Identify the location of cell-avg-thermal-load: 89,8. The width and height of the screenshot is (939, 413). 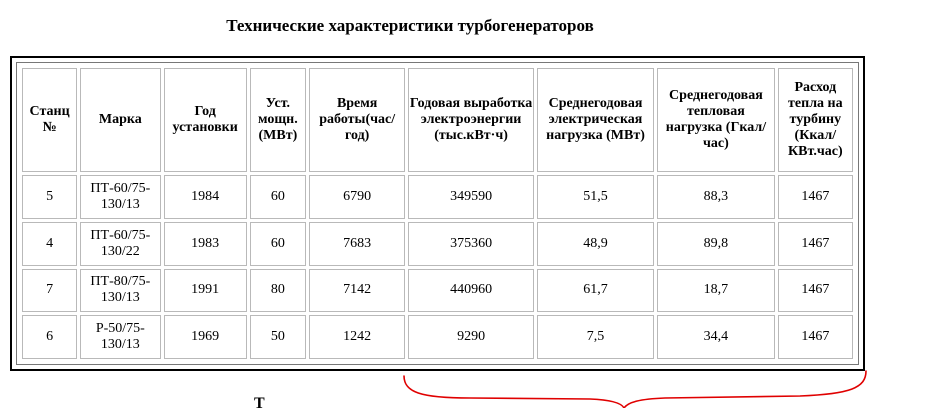
(716, 243).